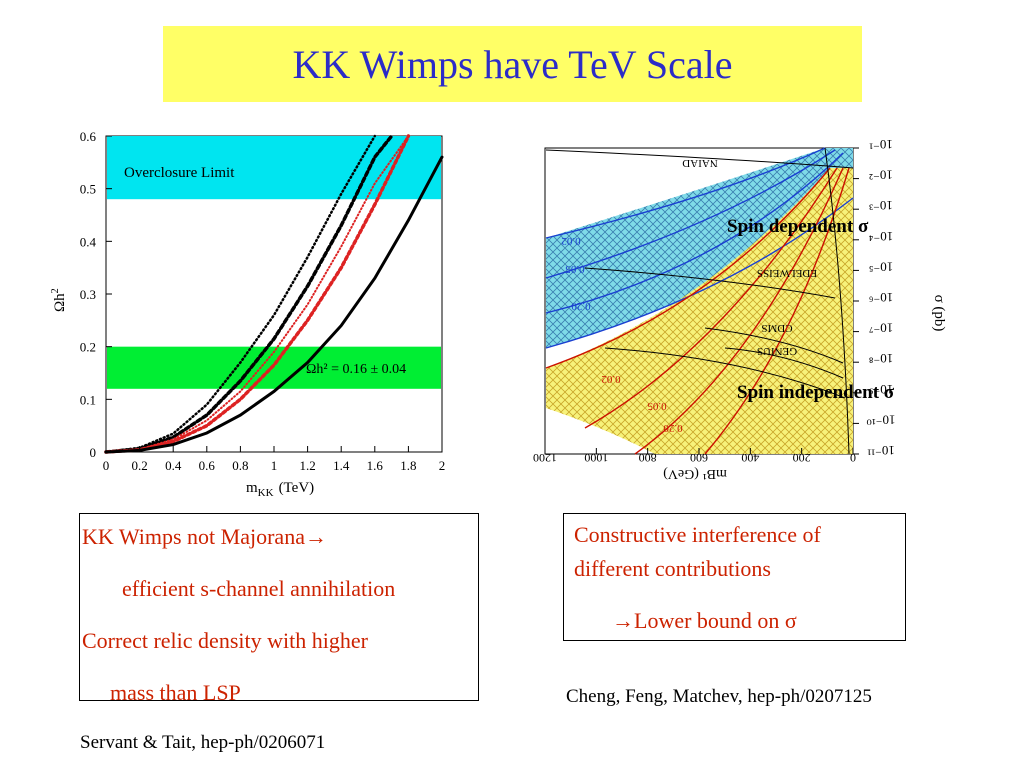 Image resolution: width=1024 pixels, height=768 pixels. What do you see at coordinates (881, 266) in the screenshot?
I see `y-tick-label: 10⁻⁵` at bounding box center [881, 266].